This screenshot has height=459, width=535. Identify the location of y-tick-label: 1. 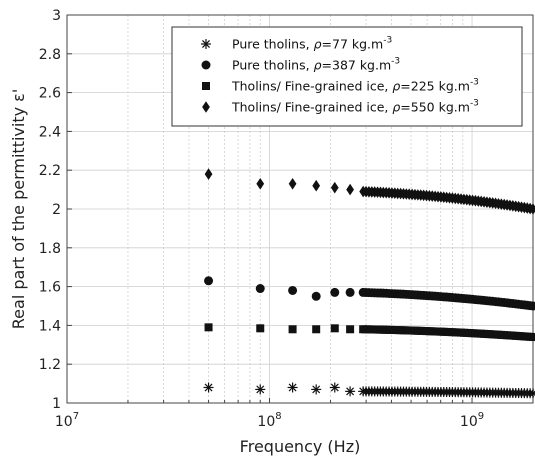
(56, 404).